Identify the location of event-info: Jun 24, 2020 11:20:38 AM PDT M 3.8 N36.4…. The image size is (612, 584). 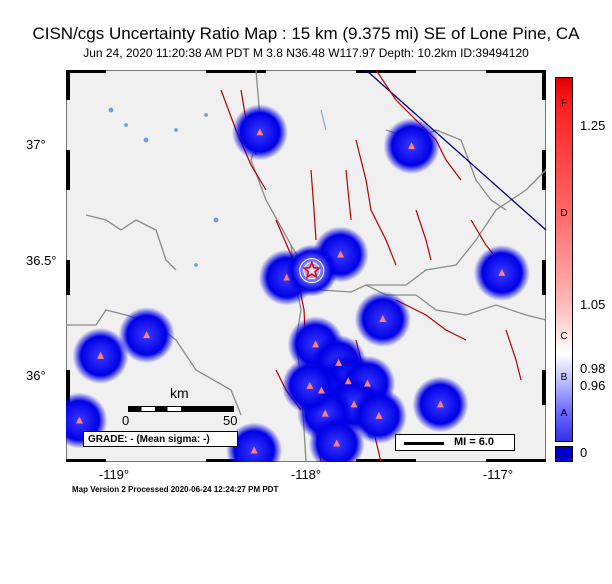
(306, 53).